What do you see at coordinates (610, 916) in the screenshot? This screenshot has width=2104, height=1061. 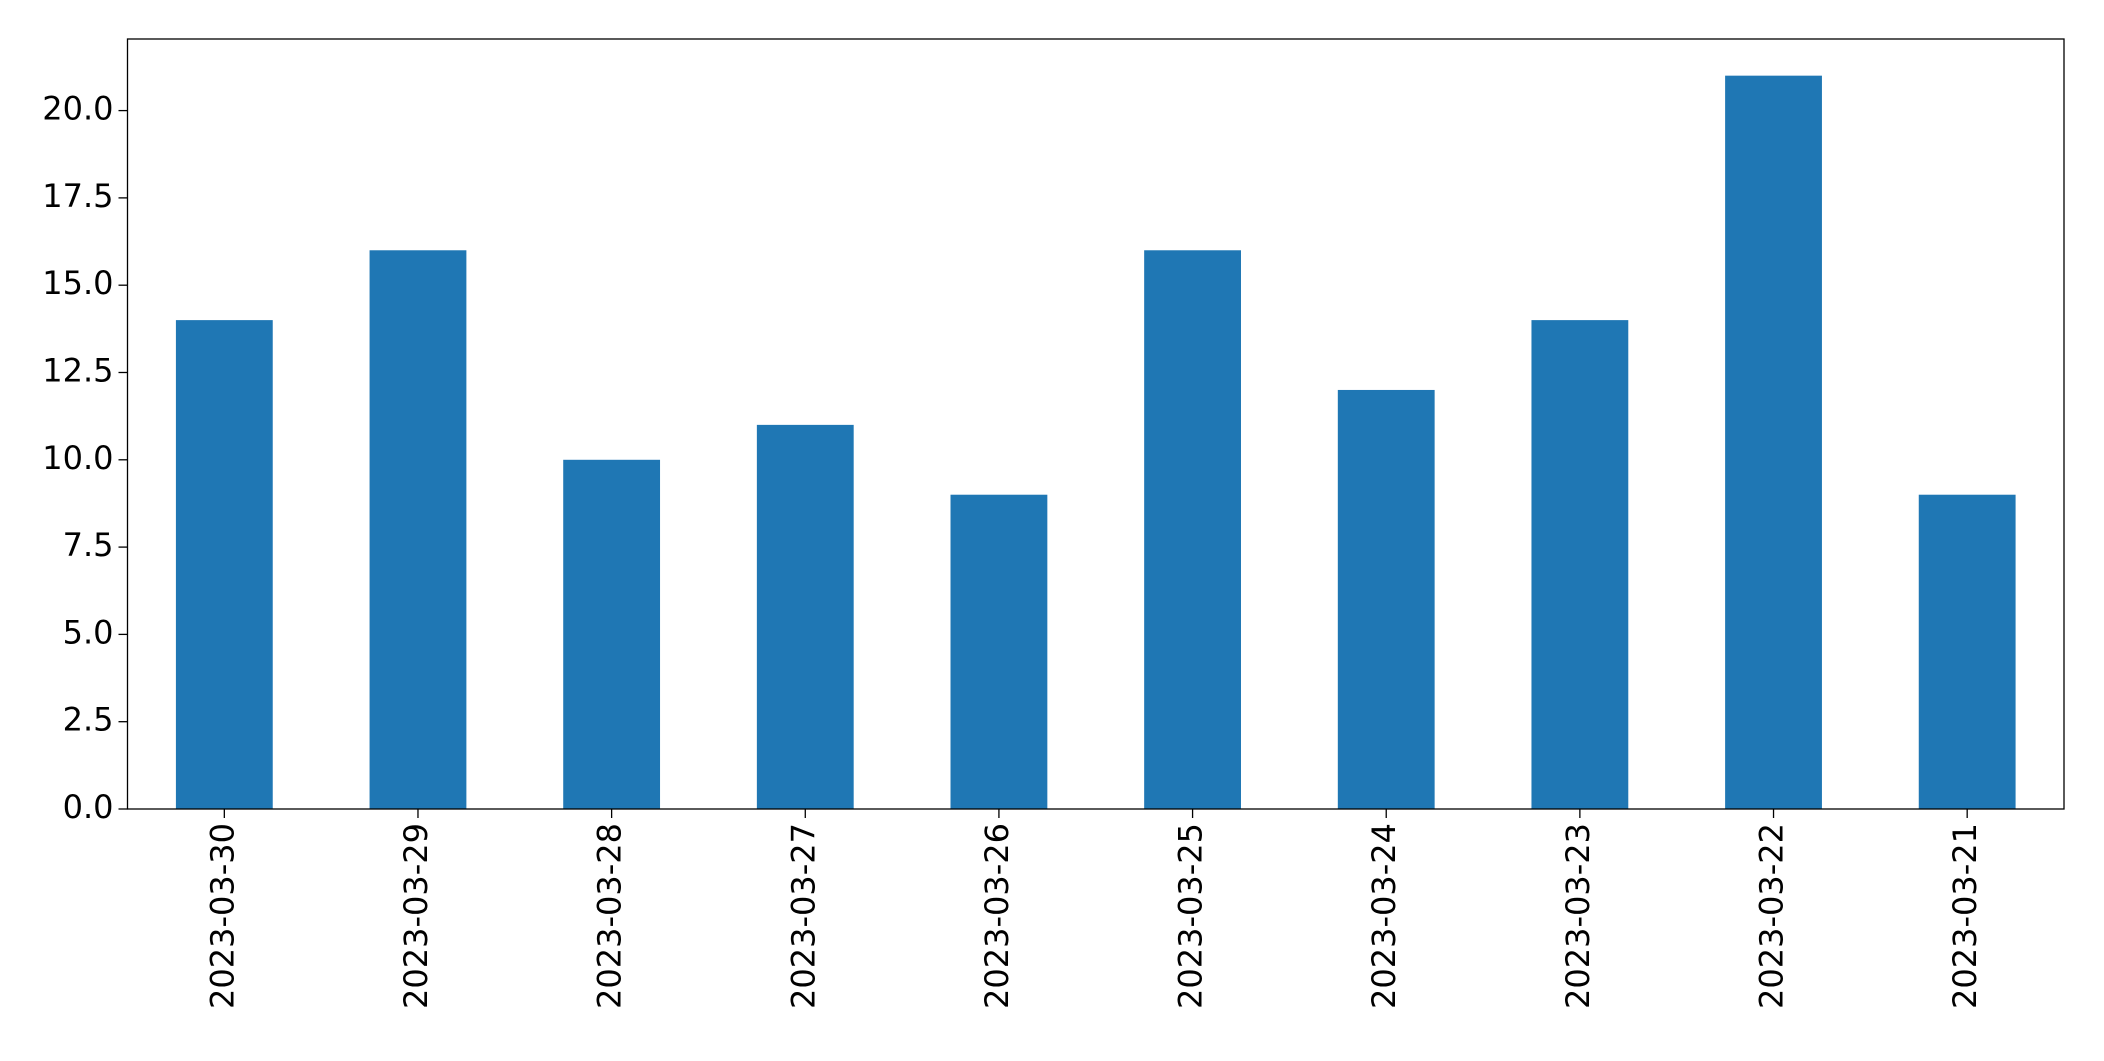 I see `x-tick-label: 2023-03-28` at bounding box center [610, 916].